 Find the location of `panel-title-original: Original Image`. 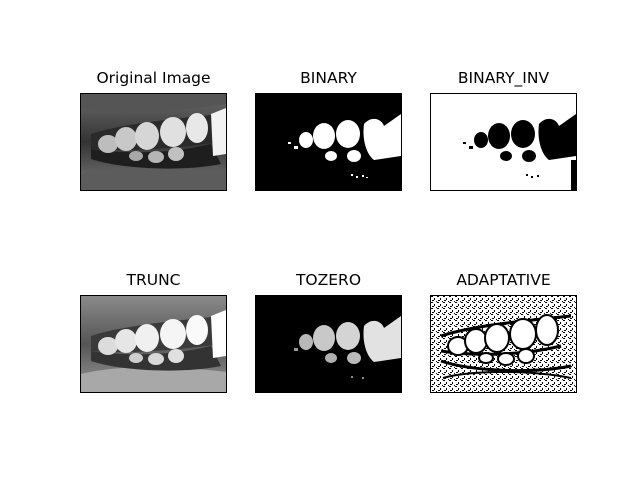

panel-title-original: Original Image is located at coordinates (153, 78).